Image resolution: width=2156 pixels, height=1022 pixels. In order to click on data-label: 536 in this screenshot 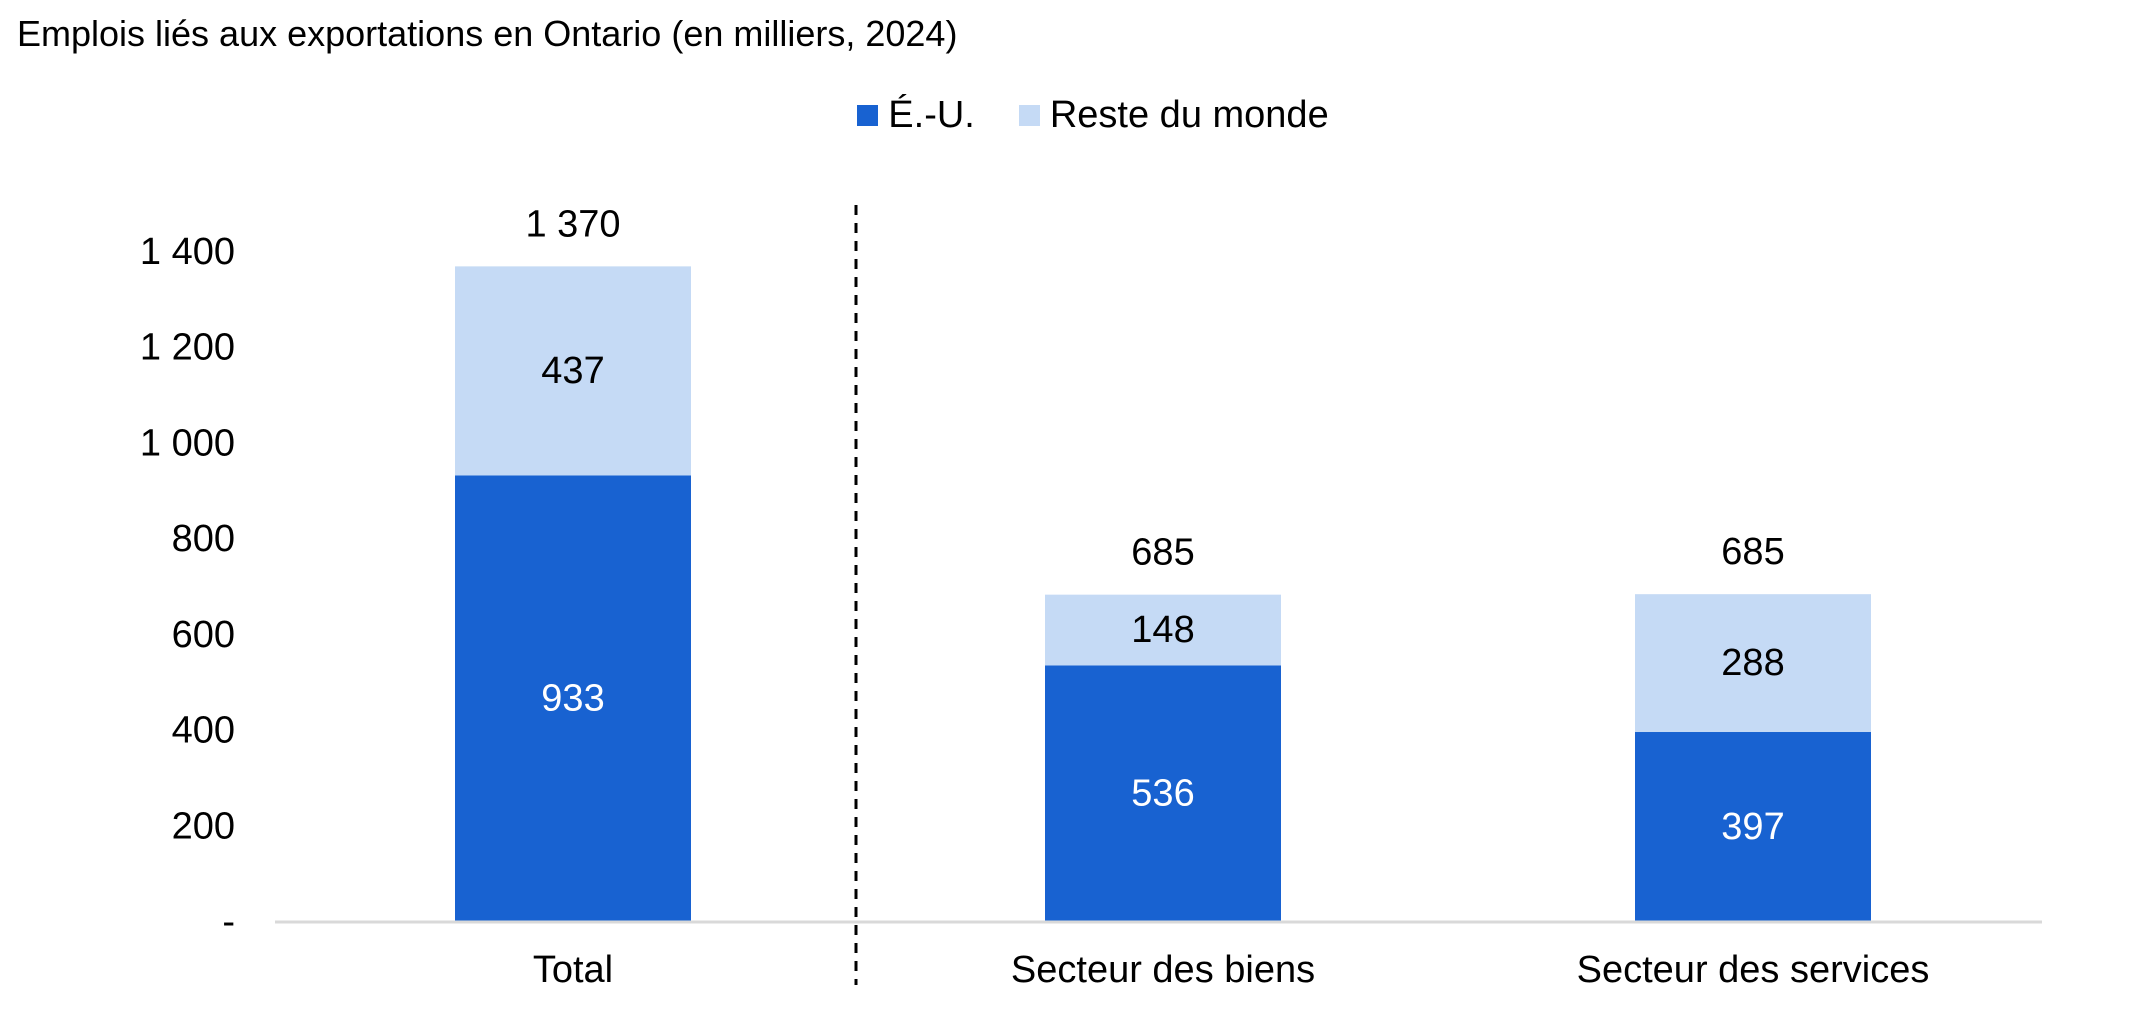, I will do `click(1162, 794)`.